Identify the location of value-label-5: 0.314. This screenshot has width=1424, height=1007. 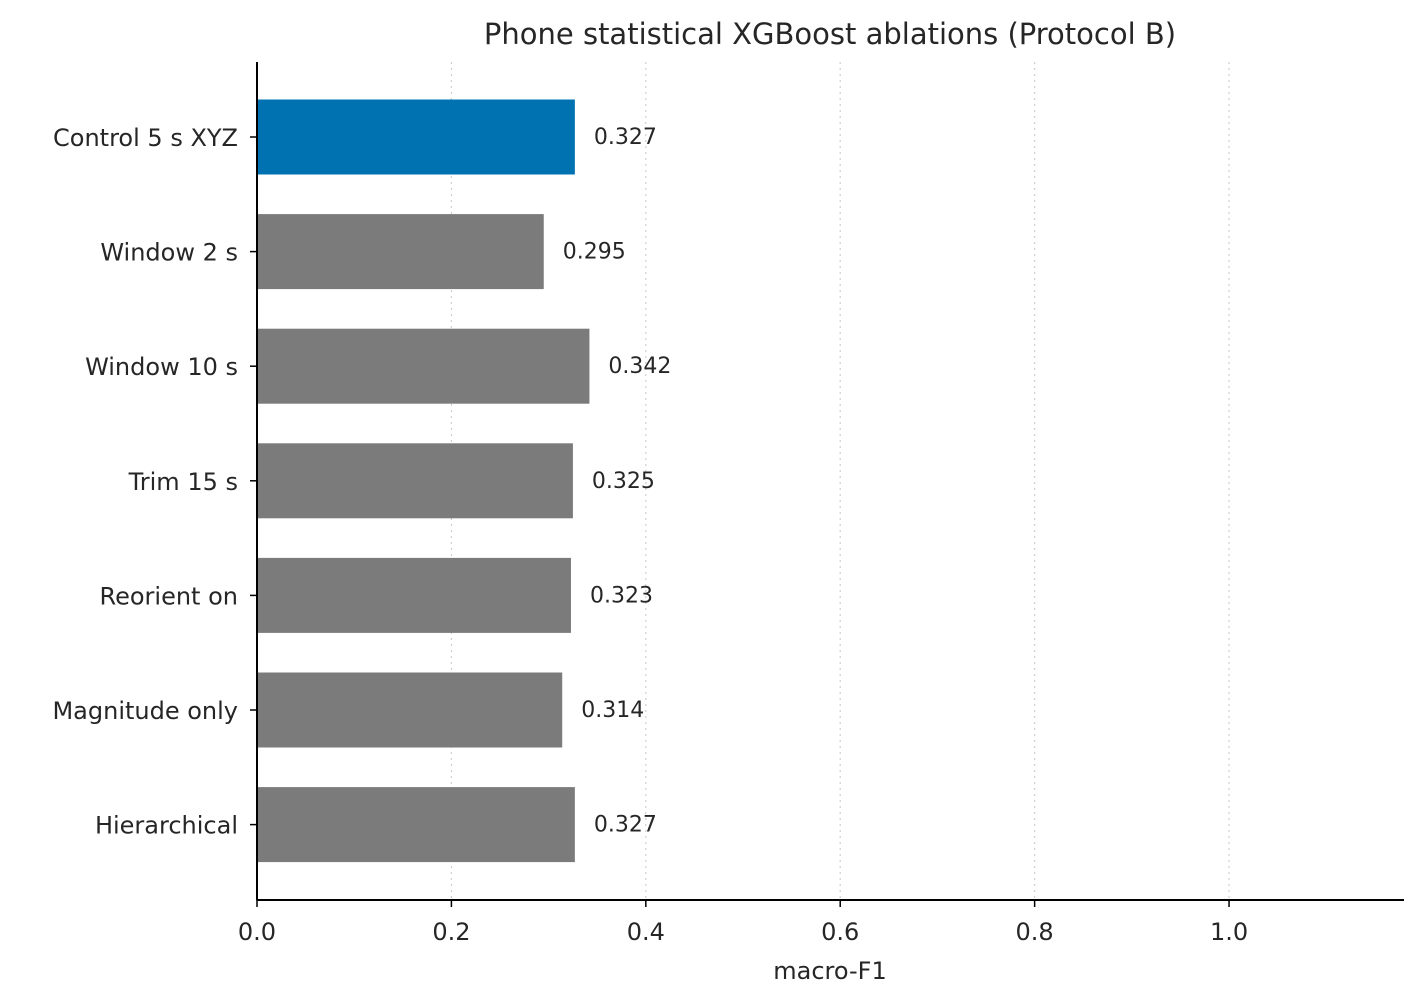
(612, 710).